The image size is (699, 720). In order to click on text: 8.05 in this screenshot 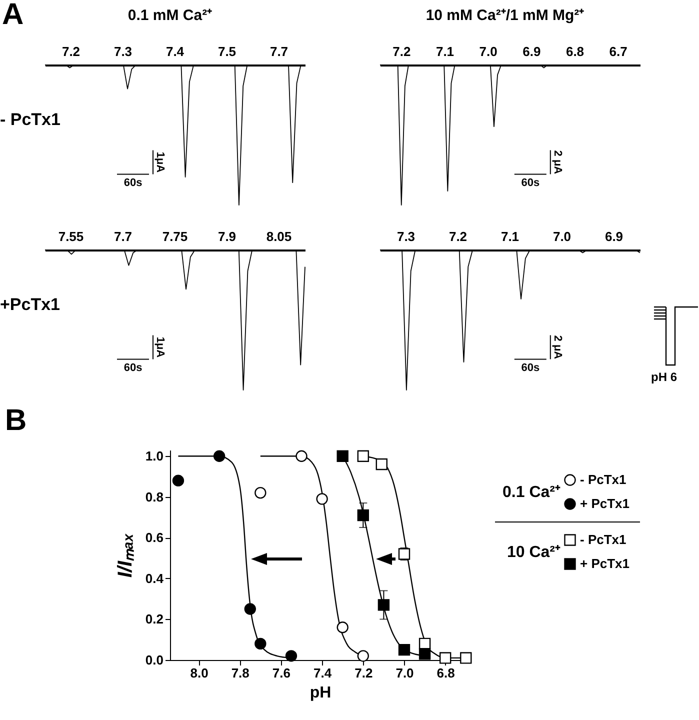, I will do `click(279, 236)`.